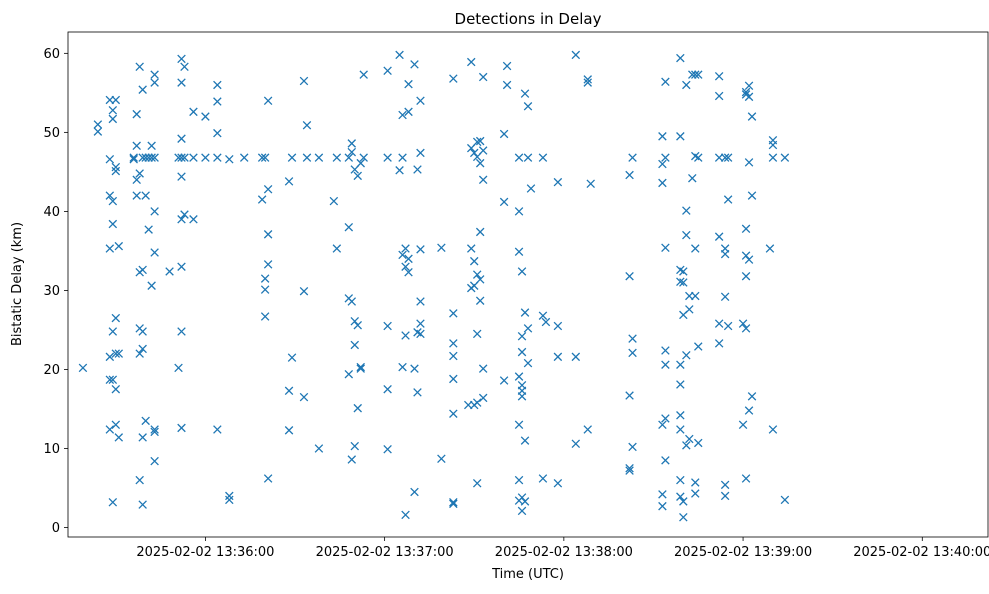 Image resolution: width=989 pixels, height=594 pixels. I want to click on y-tick-label-4: 40, so click(51, 212).